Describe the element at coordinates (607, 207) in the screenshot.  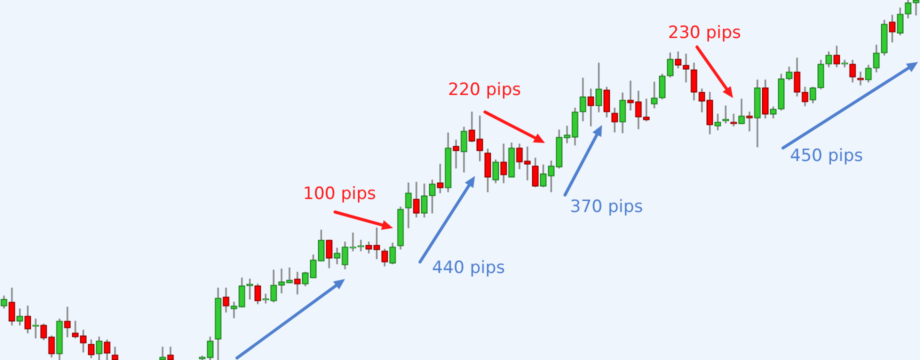
I see `annotation: 370 pips` at that location.